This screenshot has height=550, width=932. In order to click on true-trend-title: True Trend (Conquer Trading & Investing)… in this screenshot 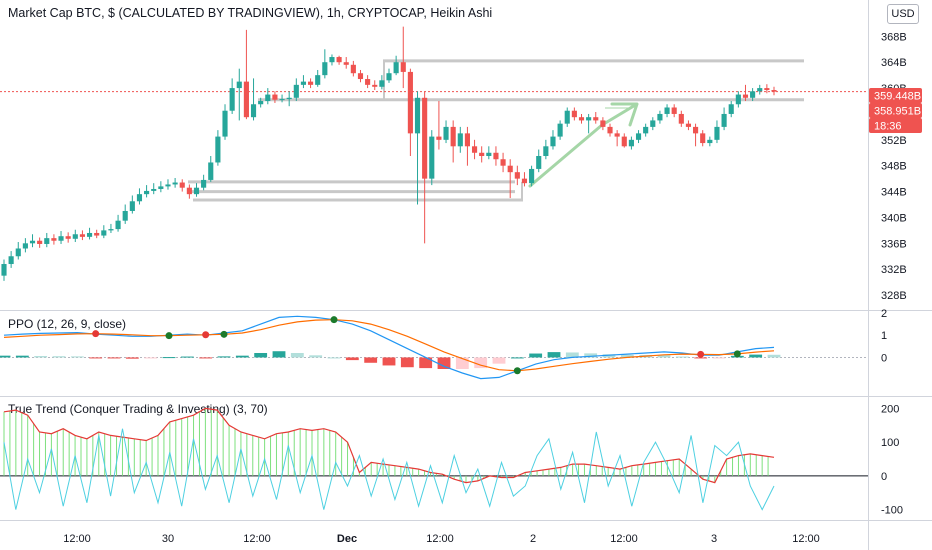, I will do `click(138, 409)`.